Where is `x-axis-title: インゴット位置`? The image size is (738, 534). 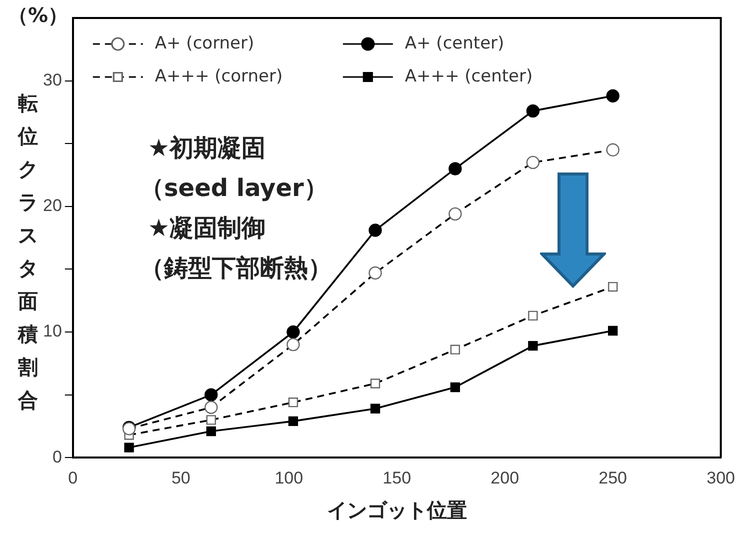 x-axis-title: インゴット位置 is located at coordinates (396, 510).